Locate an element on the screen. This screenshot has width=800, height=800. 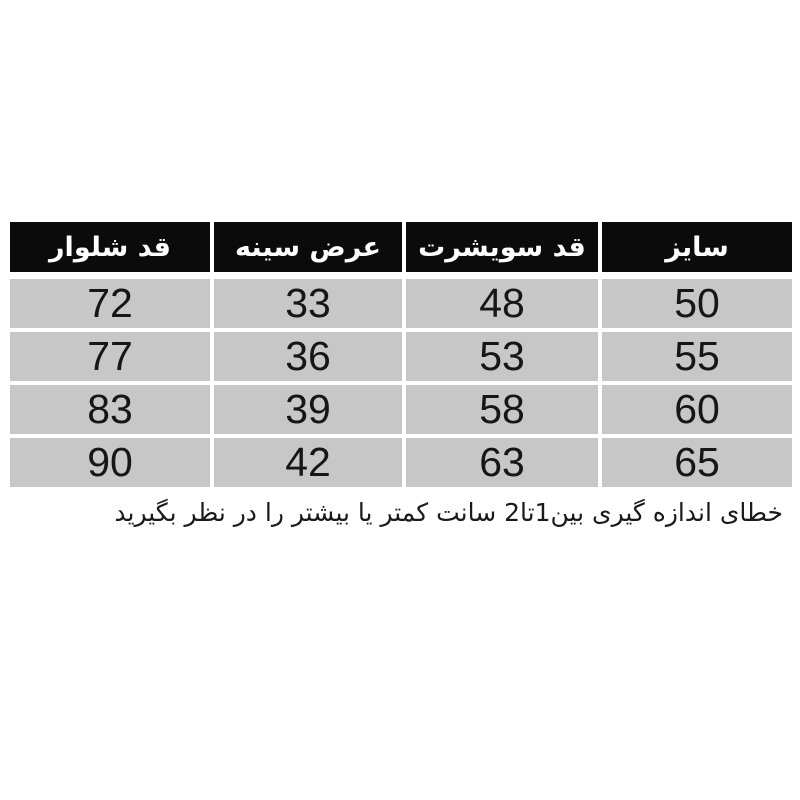
table-cell-r0-c3: 72 is located at coordinates (110, 303).